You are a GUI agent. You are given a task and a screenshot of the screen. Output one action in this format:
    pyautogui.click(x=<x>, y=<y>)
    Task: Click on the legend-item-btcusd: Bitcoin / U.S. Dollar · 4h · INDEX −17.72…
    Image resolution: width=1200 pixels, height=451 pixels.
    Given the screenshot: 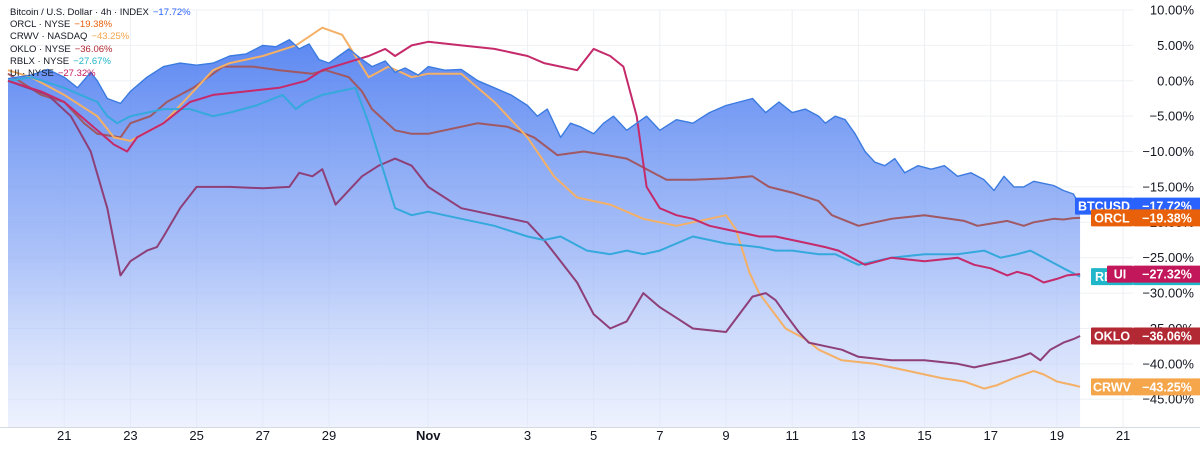 What is the action you would take?
    pyautogui.click(x=100, y=13)
    